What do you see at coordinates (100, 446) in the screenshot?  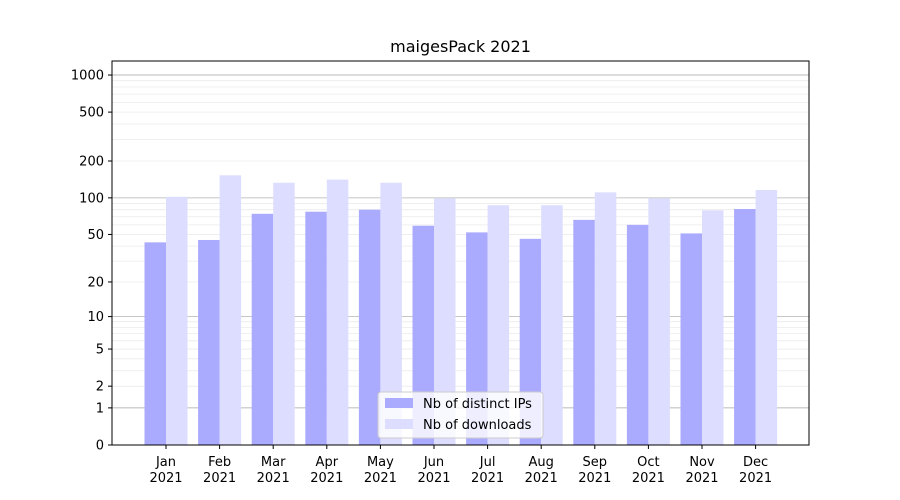 I see `y-tick-label: 0` at bounding box center [100, 446].